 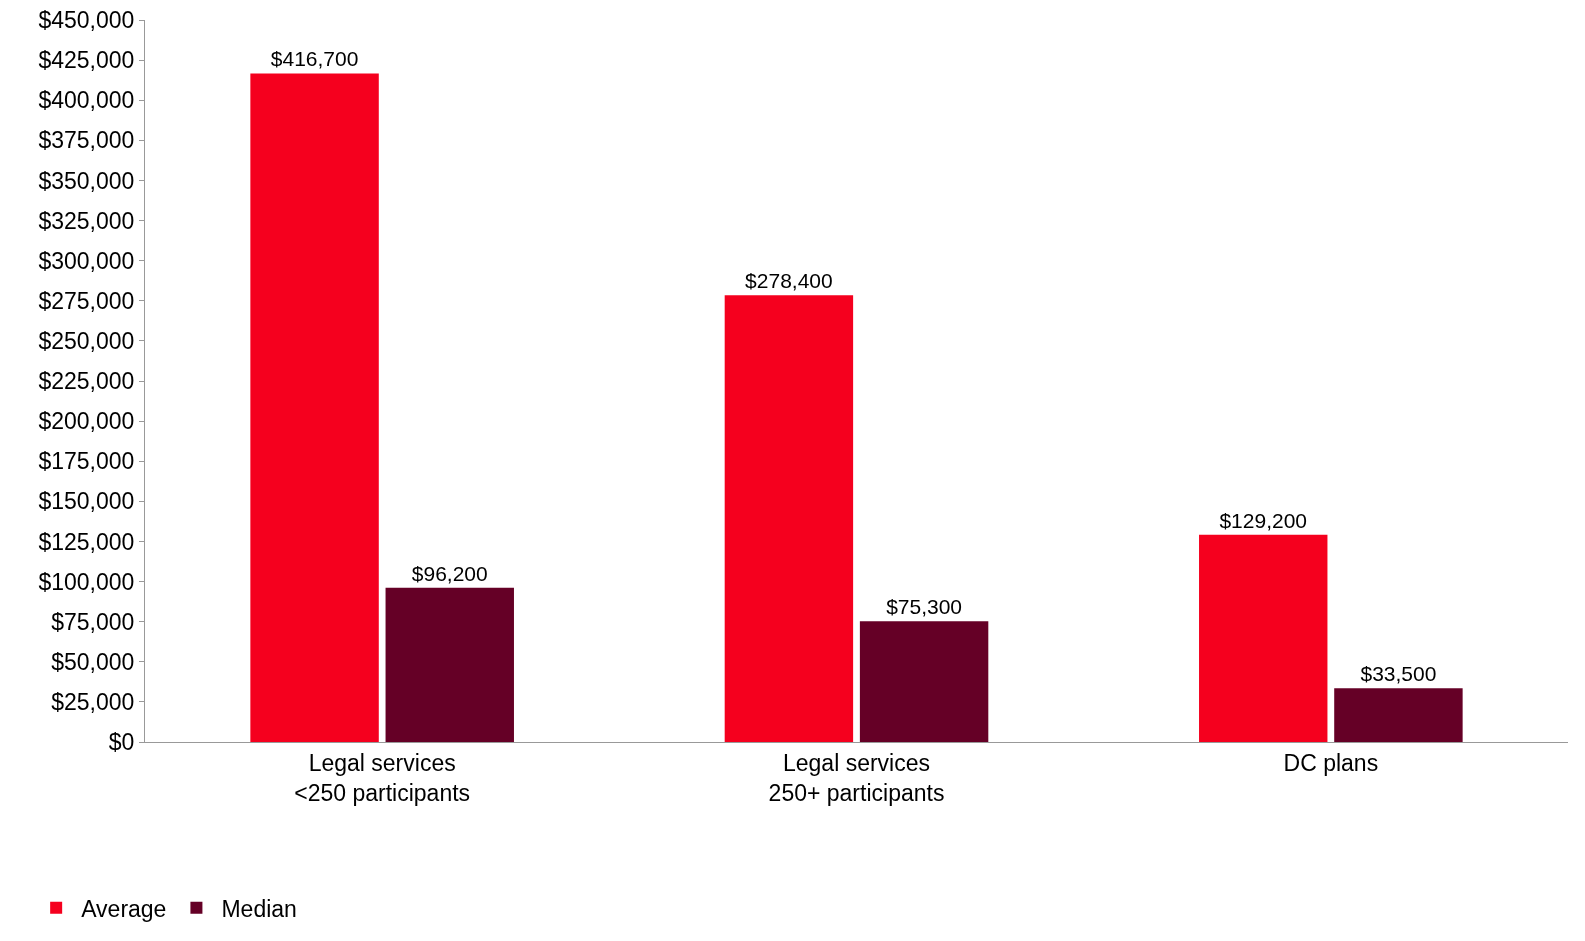 What do you see at coordinates (1398, 674) in the screenshot?
I see `data-label: $33,500` at bounding box center [1398, 674].